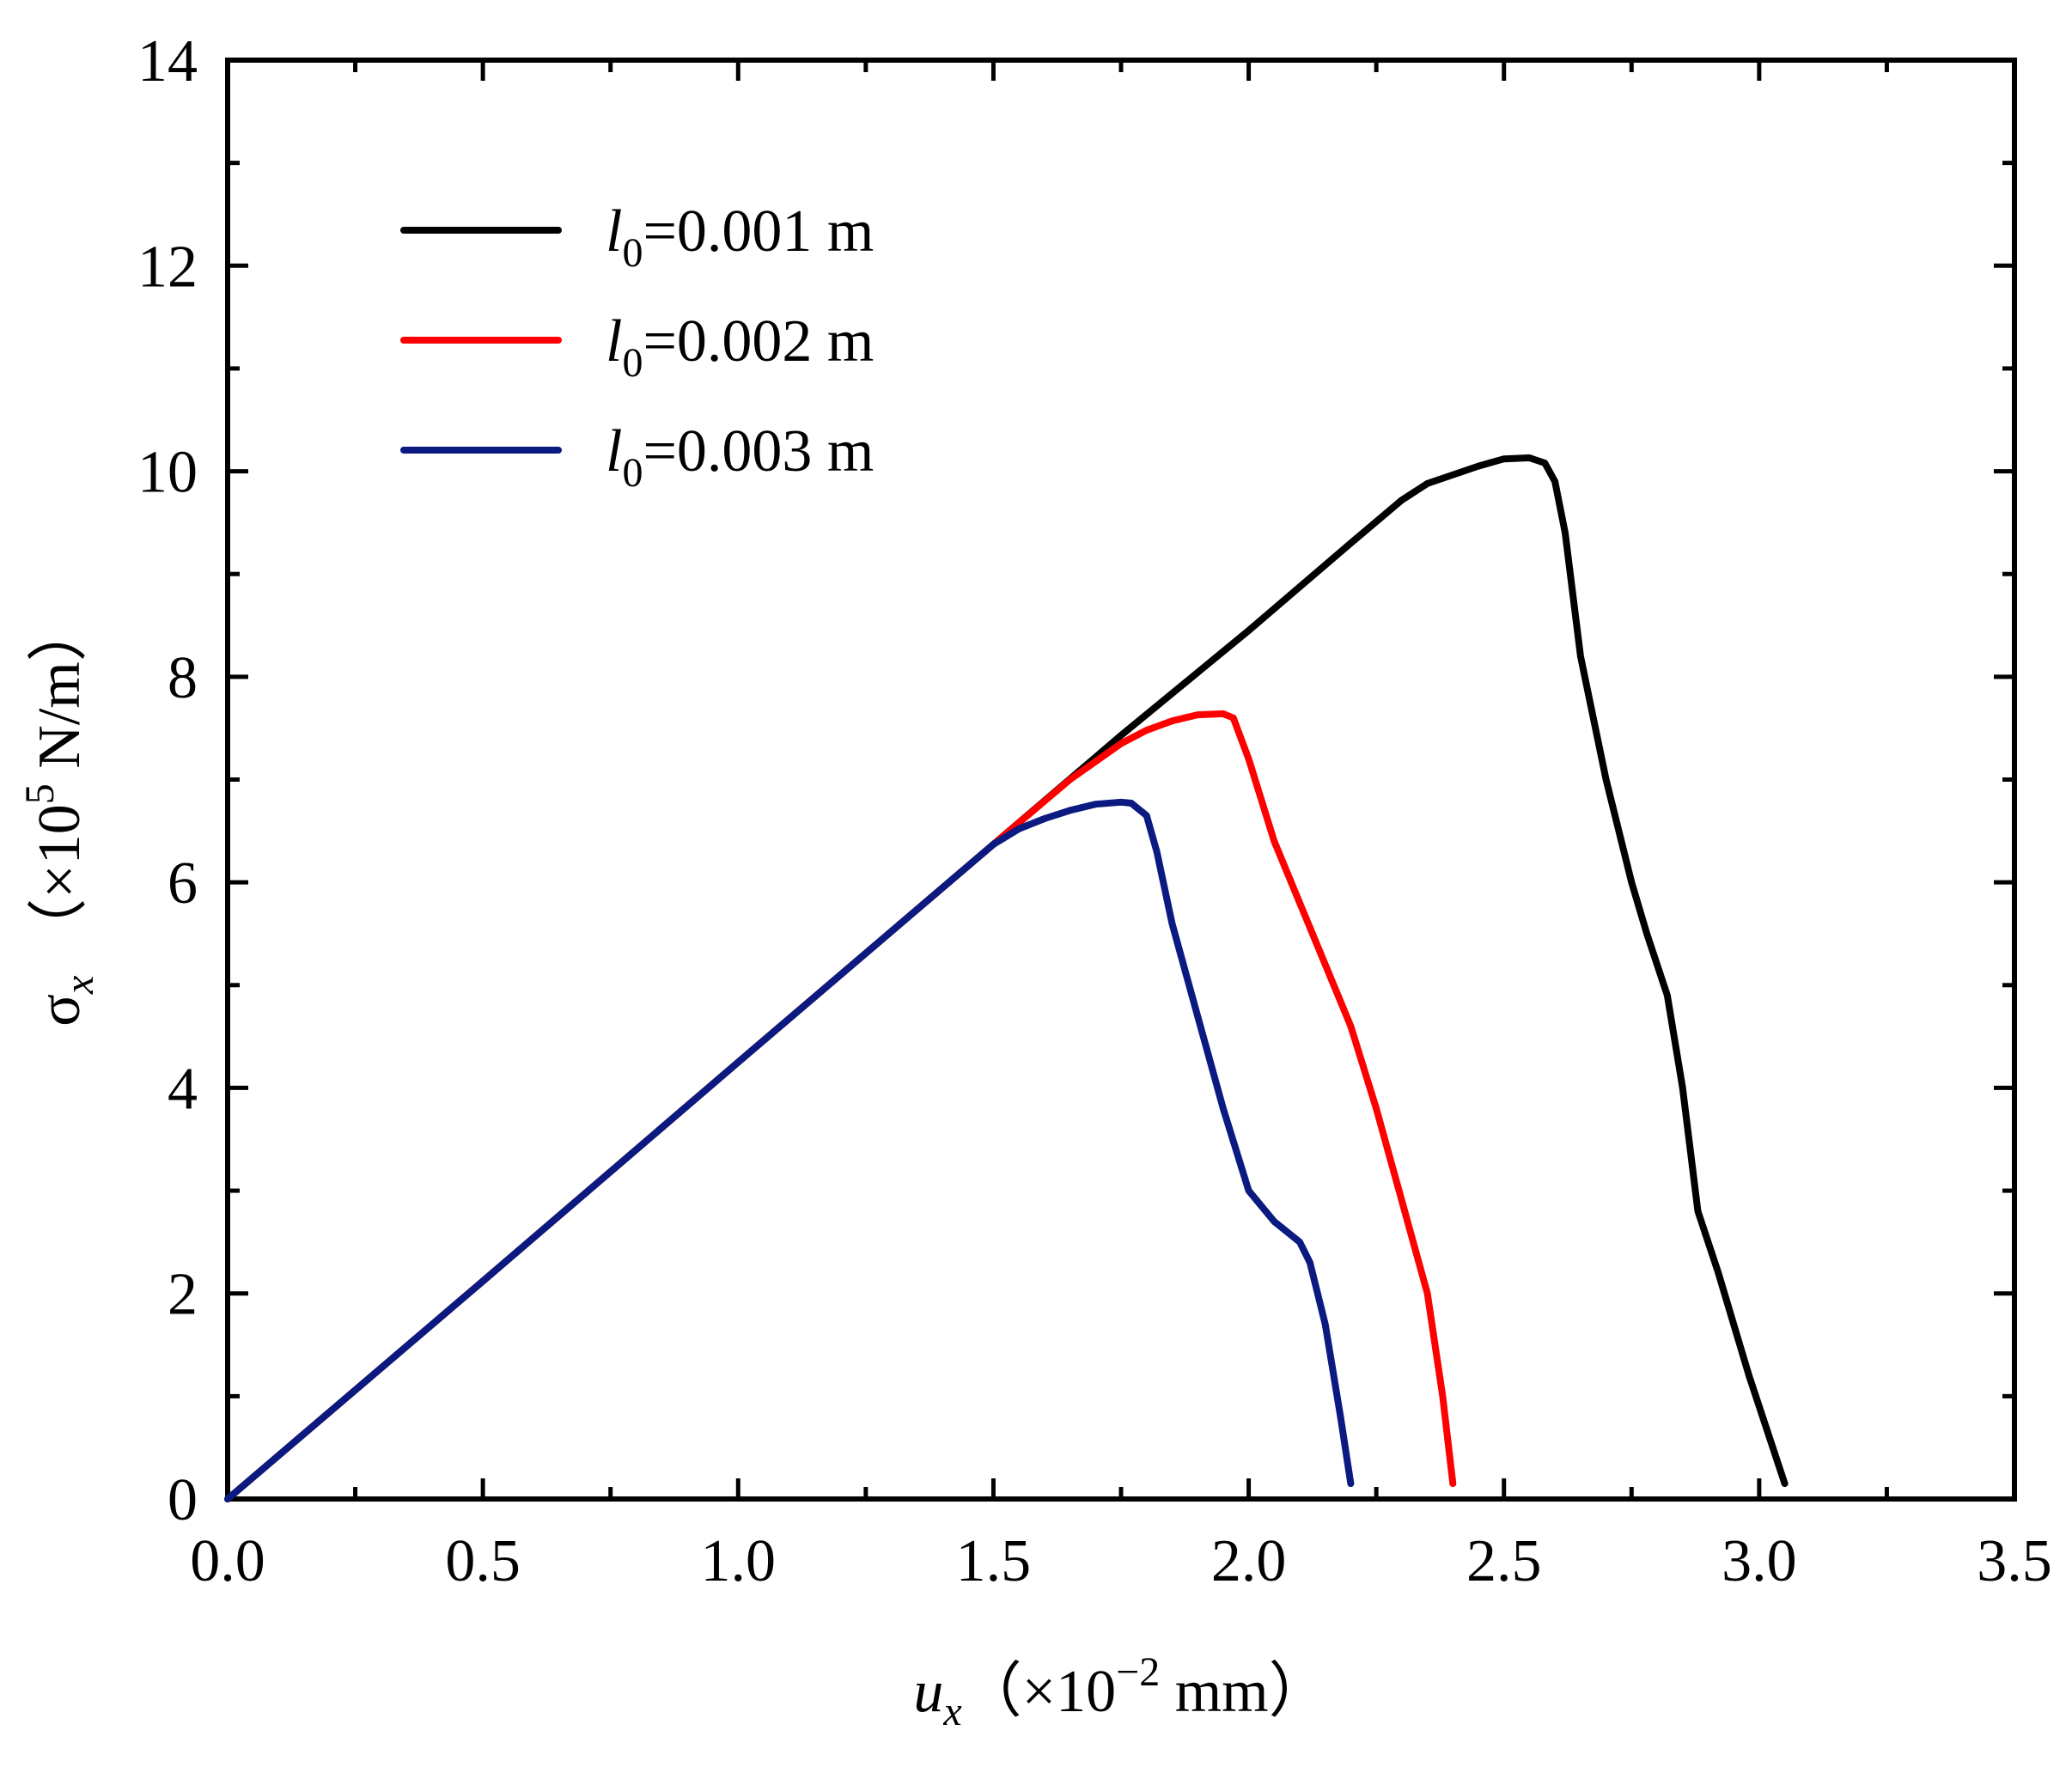 The width and height of the screenshot is (2072, 1767). I want to click on x-tick-label: 2.0, so click(1249, 1561).